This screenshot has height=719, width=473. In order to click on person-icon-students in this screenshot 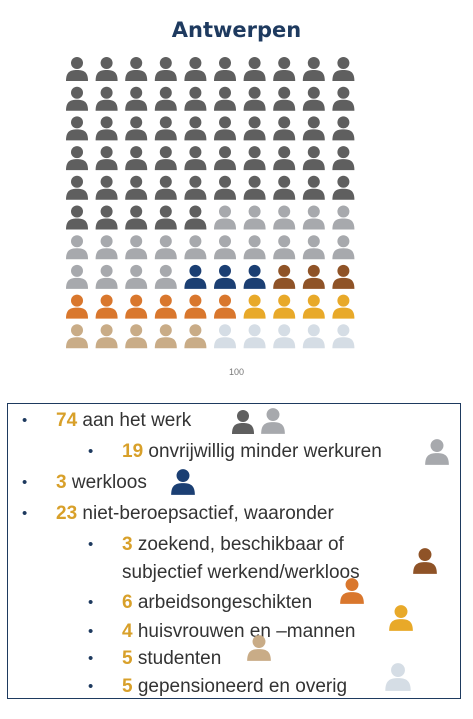, I will do `click(259, 648)`.